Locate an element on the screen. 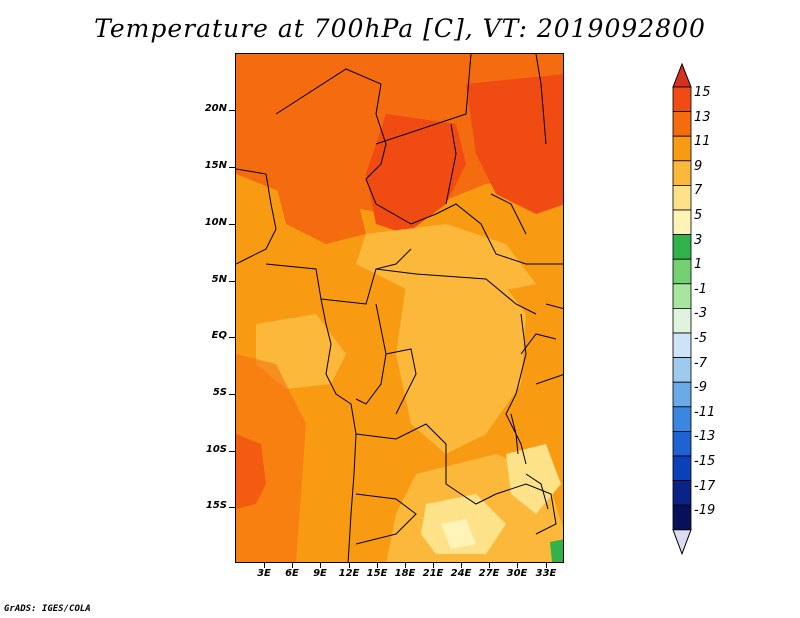 Image resolution: width=800 pixels, height=618 pixels. colorbar-label: -3 is located at coordinates (700, 314).